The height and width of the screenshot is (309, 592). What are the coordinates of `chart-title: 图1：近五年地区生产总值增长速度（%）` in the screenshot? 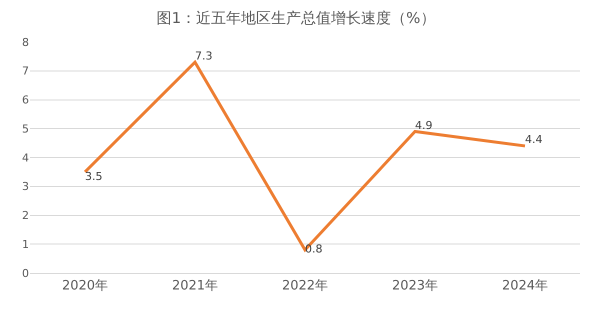 It's located at (296, 17).